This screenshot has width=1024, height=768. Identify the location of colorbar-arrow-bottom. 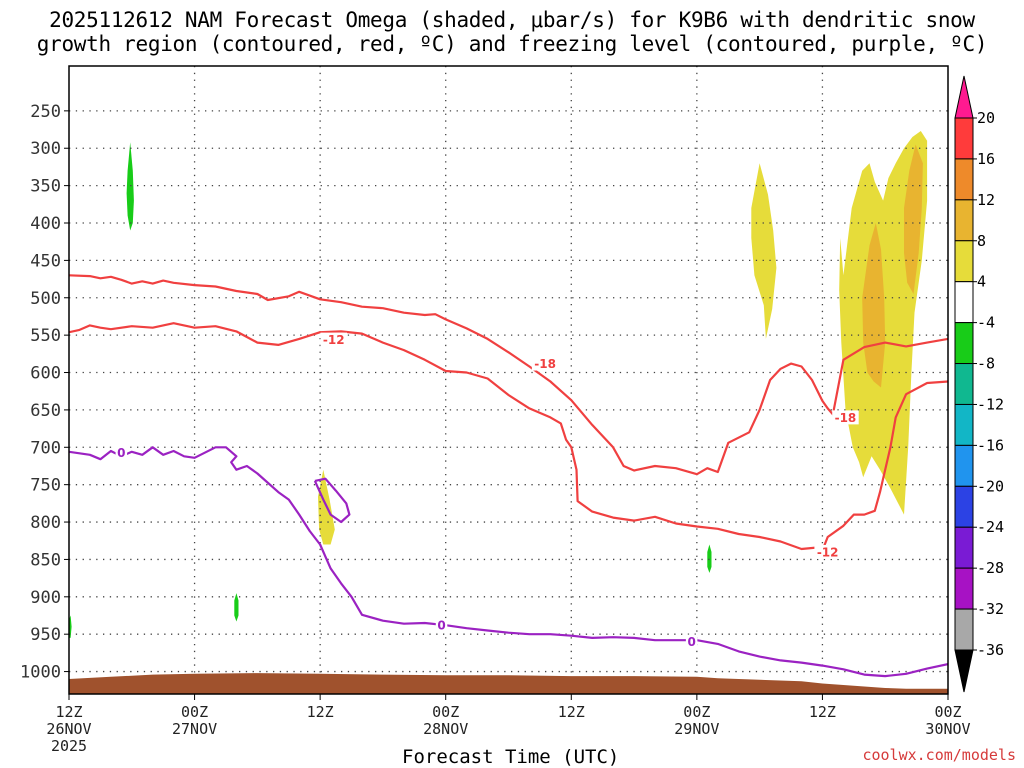
(964, 671).